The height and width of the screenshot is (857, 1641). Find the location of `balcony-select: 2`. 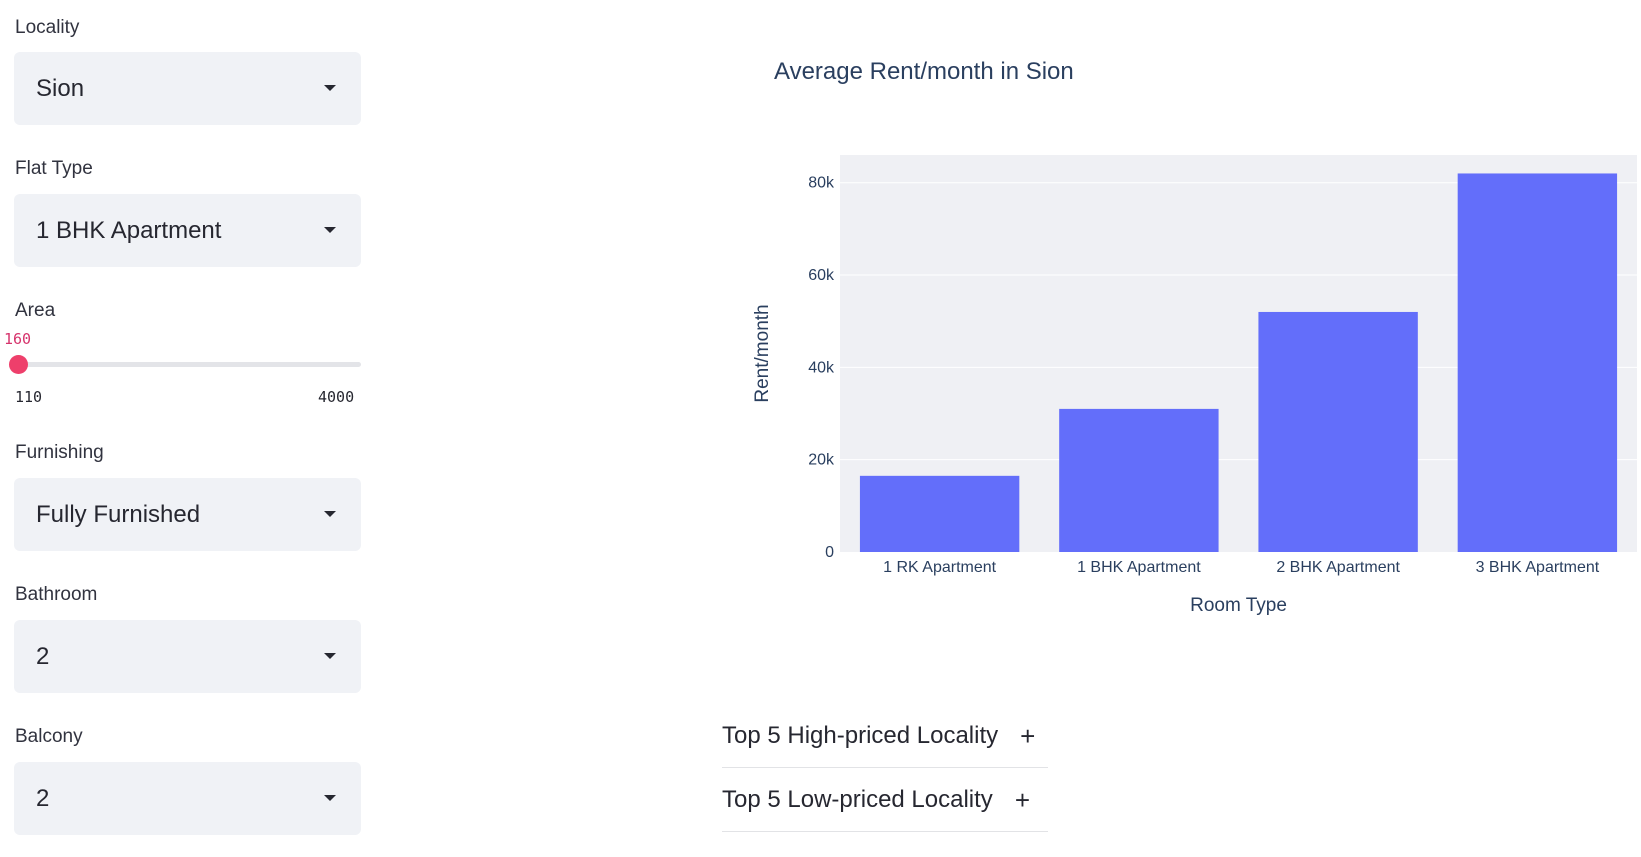

balcony-select: 2 is located at coordinates (187, 798).